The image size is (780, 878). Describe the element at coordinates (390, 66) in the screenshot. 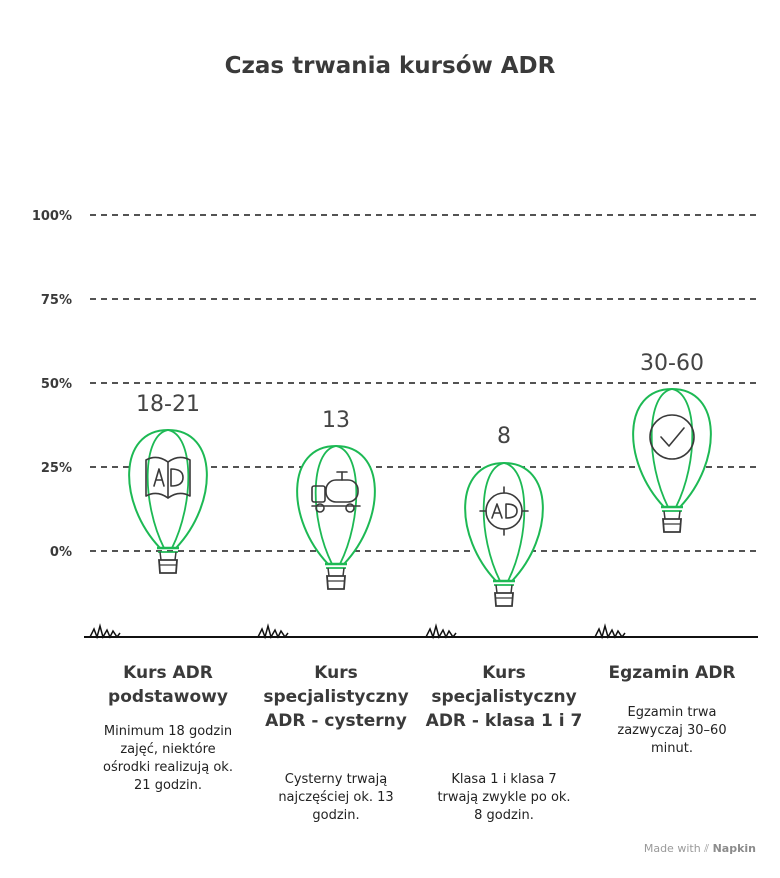

I see `chart-title: Czas trwania kursów ADR` at that location.